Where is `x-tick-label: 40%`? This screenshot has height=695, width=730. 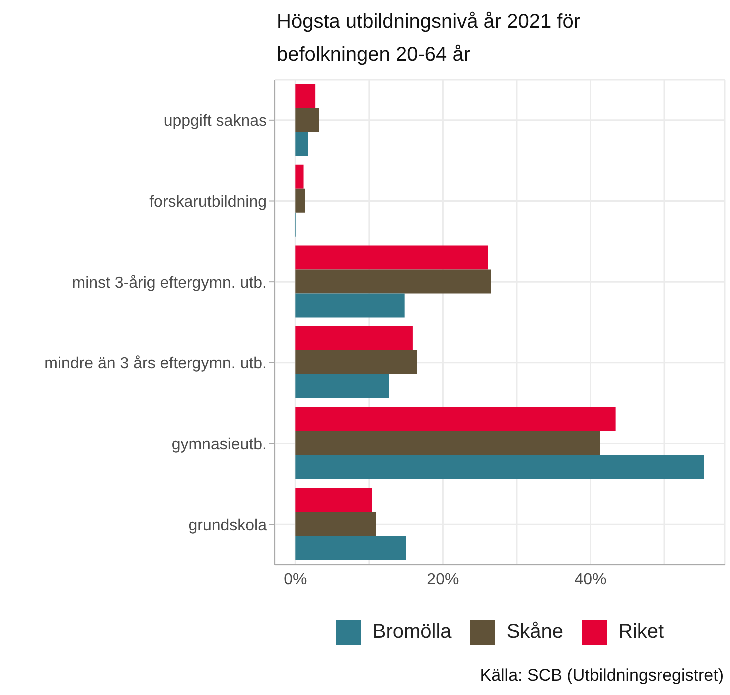
x-tick-label: 40% is located at coordinates (590, 579).